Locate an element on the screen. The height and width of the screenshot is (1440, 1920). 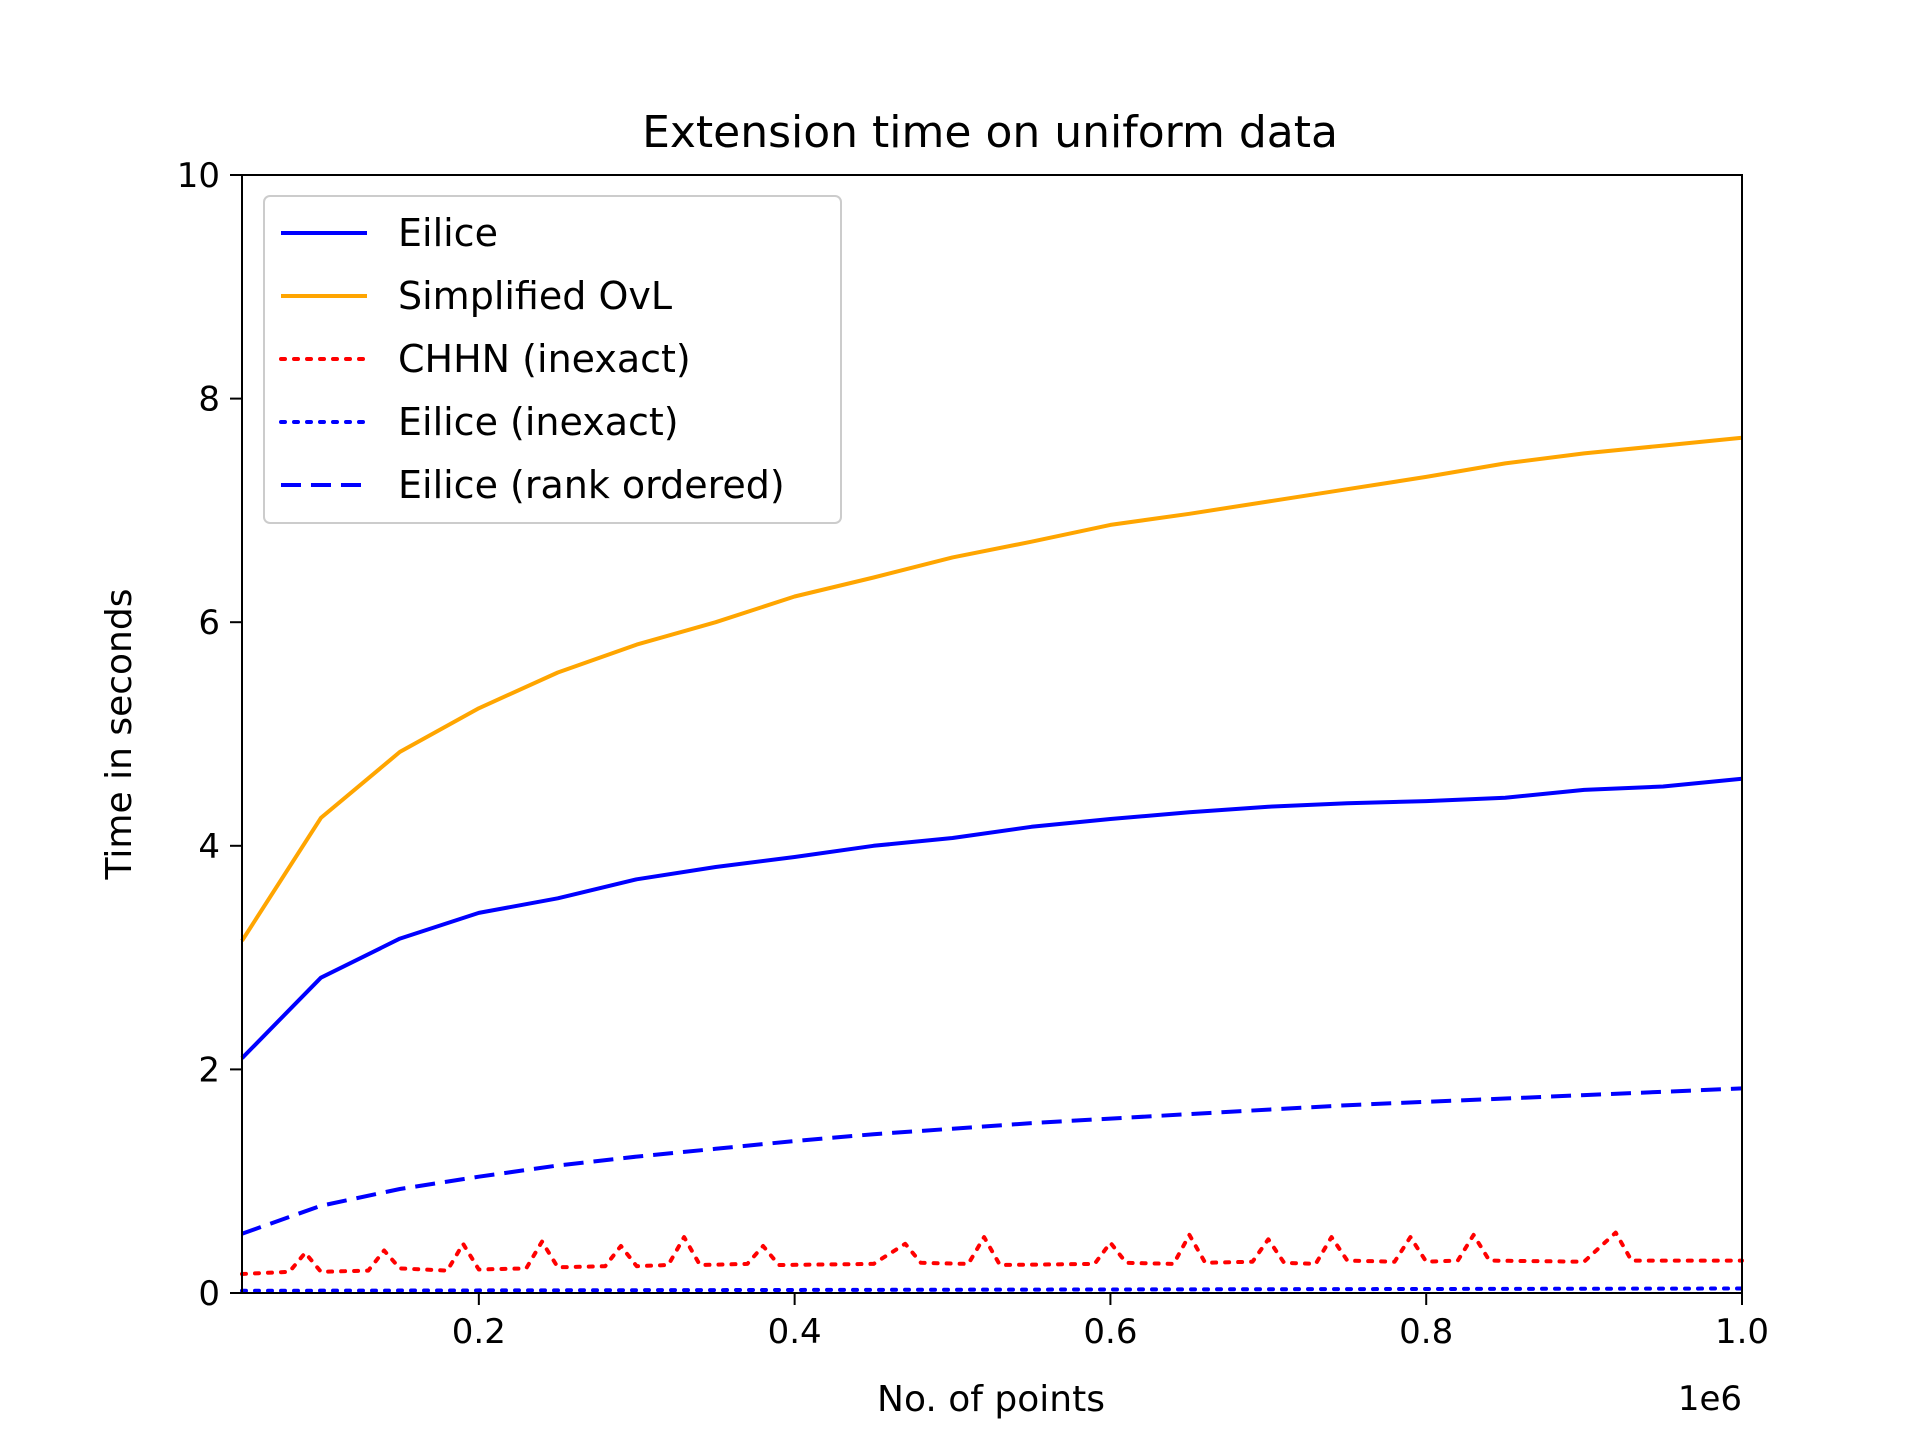
legend-entry-3: CHHN (inexact) is located at coordinates (544, 359).